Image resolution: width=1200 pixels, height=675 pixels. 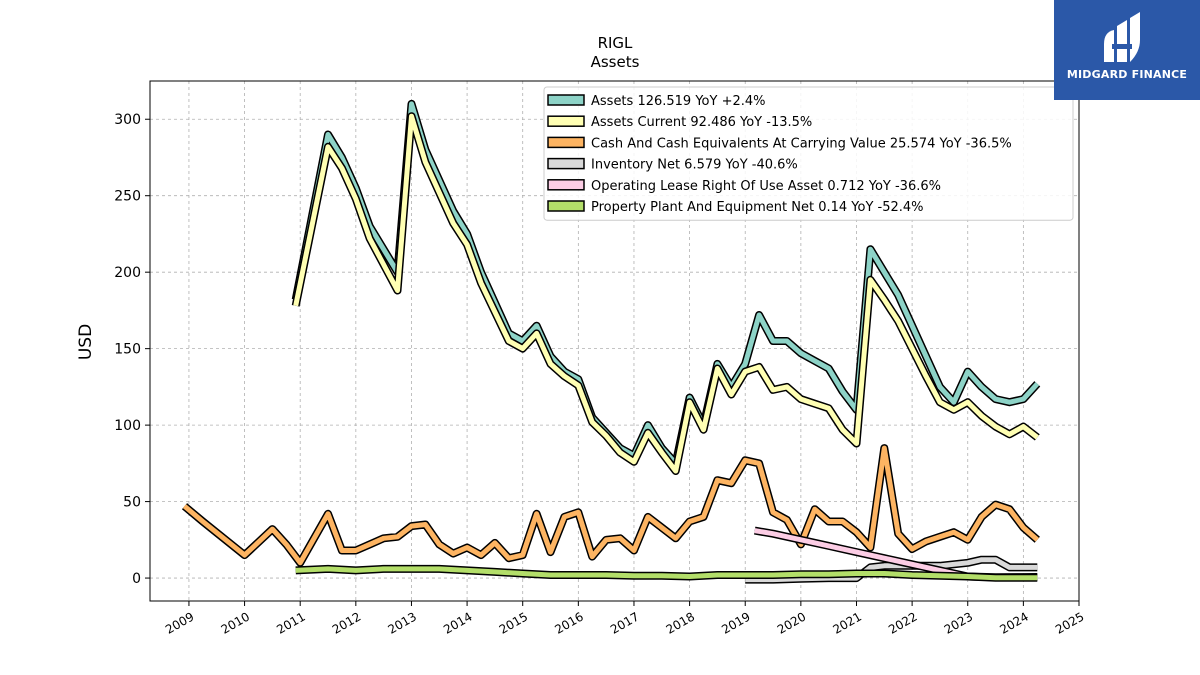 What do you see at coordinates (958, 622) in the screenshot?
I see `x-tick-label: 2023` at bounding box center [958, 622].